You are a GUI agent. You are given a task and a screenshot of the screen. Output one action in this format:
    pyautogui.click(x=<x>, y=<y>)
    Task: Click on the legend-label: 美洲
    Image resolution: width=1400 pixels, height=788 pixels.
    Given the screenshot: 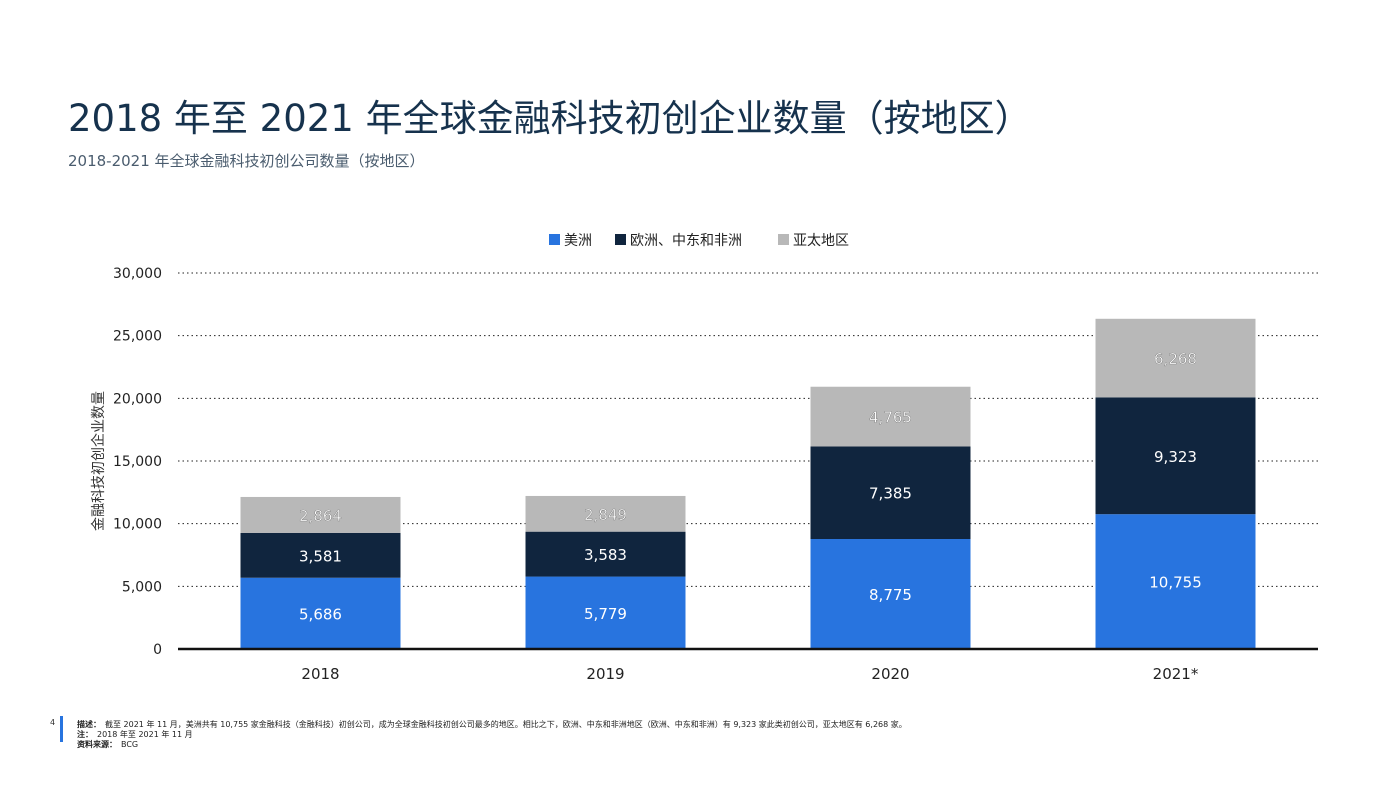 What is the action you would take?
    pyautogui.click(x=578, y=241)
    